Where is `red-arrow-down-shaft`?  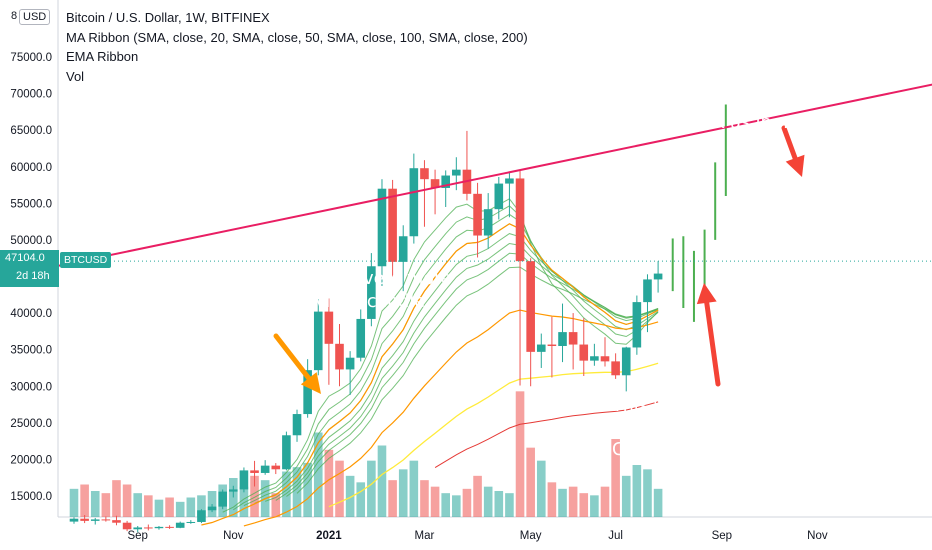
red-arrow-down-shaft is located at coordinates (789, 143).